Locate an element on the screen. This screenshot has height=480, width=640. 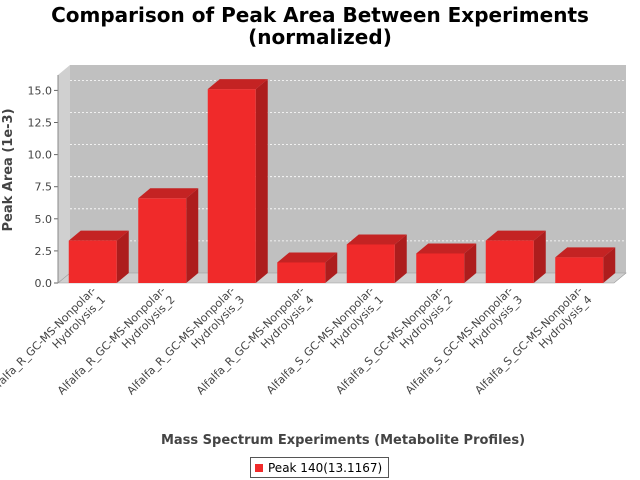
plot-left-wall is located at coordinates (64, 174).